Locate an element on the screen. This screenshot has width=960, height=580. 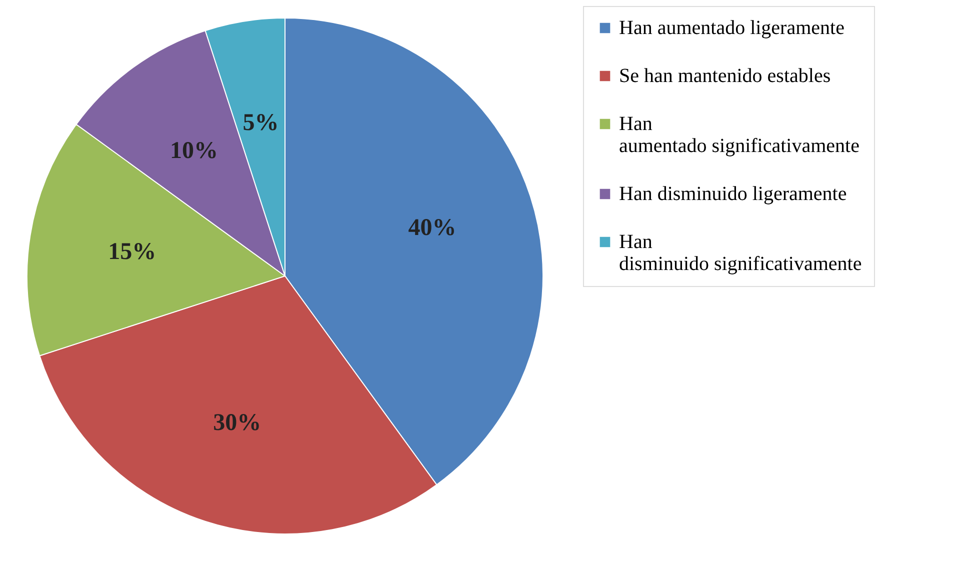
legend-label: Han aumentado significativamente is located at coordinates (739, 135).